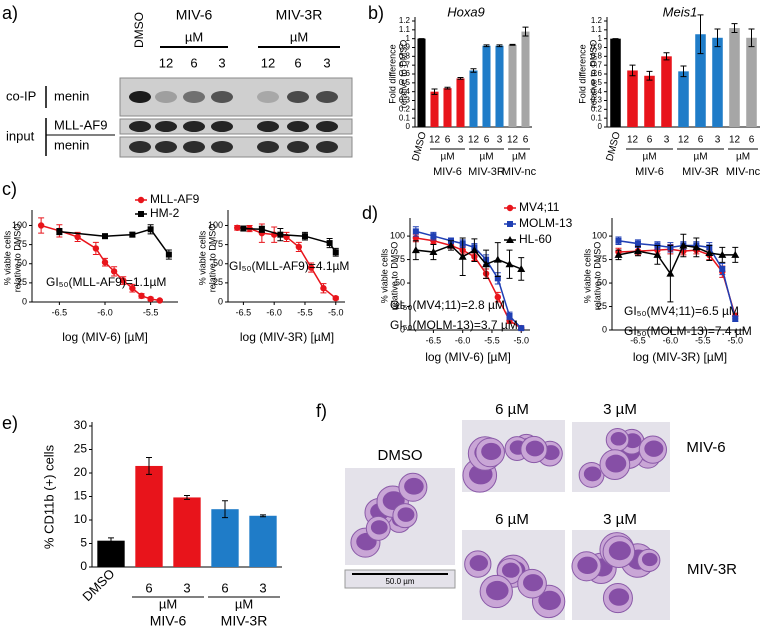 The width and height of the screenshot is (768, 641). Describe the element at coordinates (712, 569) in the screenshot. I see `micrograph-label: MIV-3R` at that location.